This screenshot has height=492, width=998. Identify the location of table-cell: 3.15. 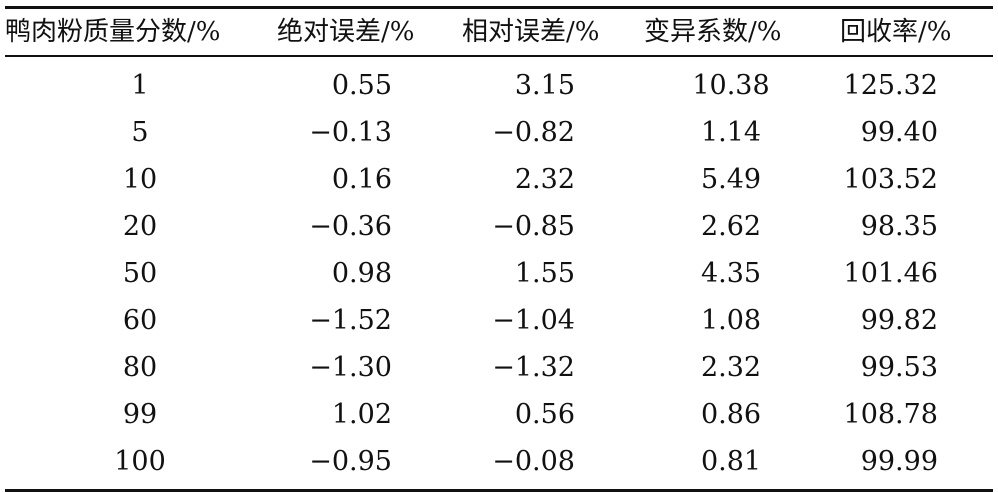
(544, 85).